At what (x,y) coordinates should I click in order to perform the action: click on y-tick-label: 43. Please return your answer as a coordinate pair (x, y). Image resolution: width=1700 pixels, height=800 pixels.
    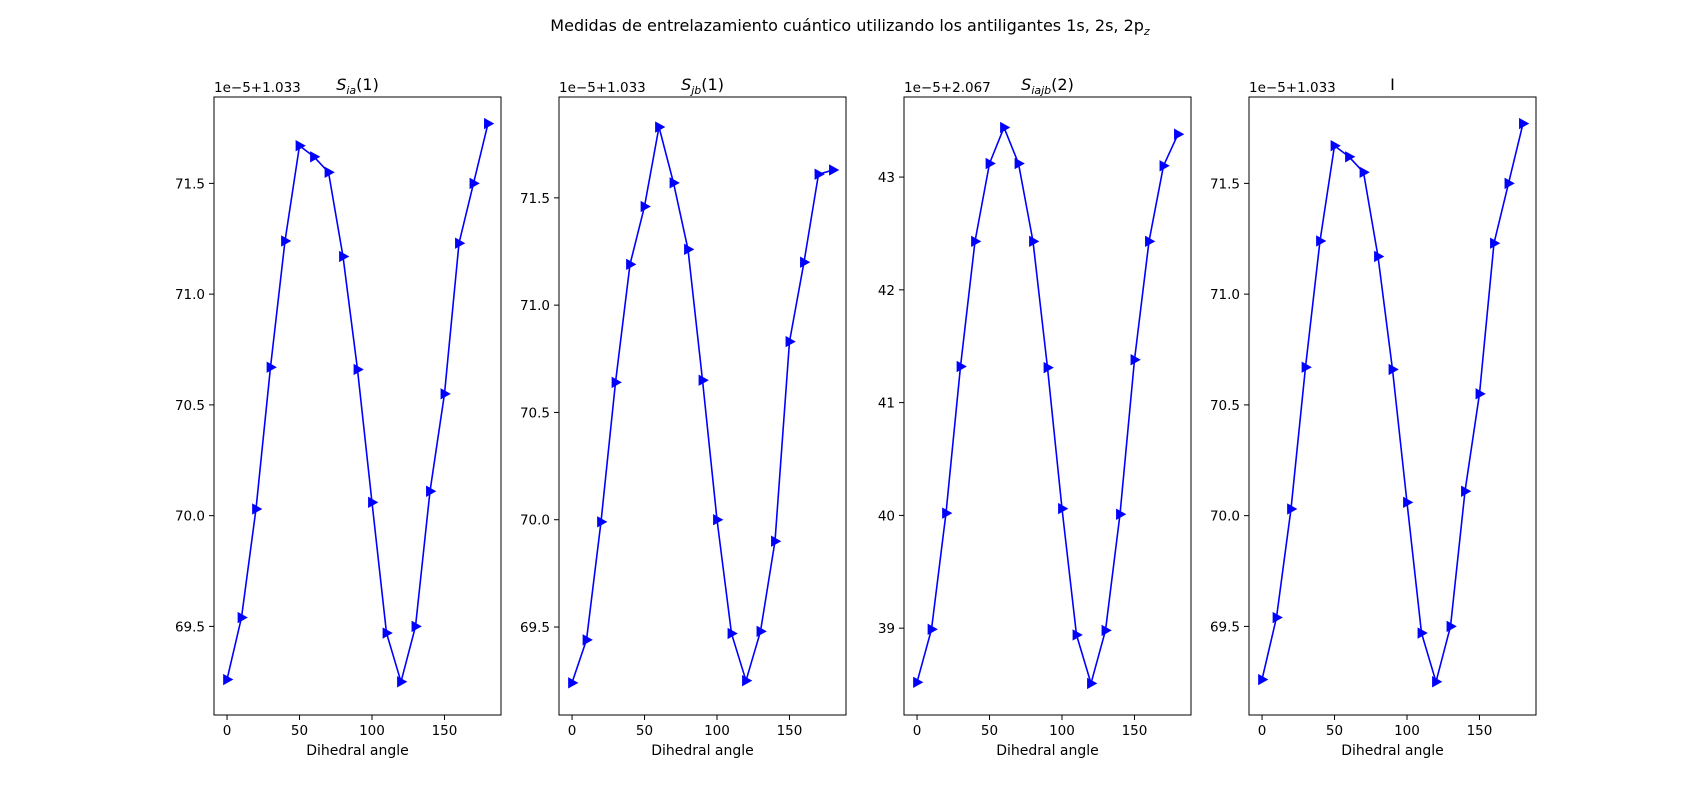
    Looking at the image, I should click on (886, 178).